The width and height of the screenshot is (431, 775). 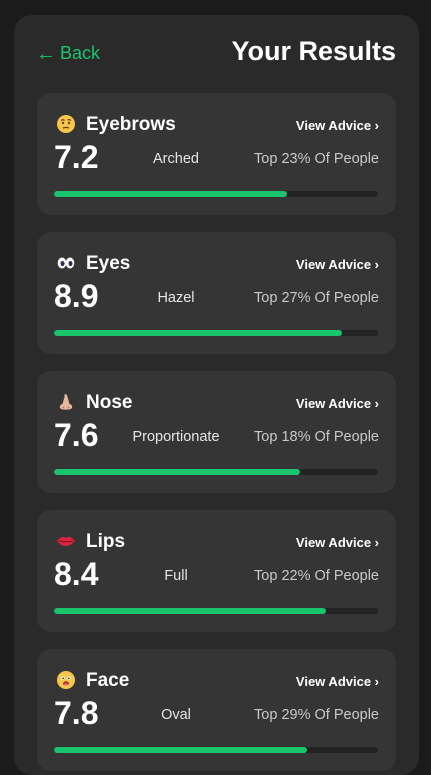 What do you see at coordinates (106, 541) in the screenshot?
I see `feature-name: Lips` at bounding box center [106, 541].